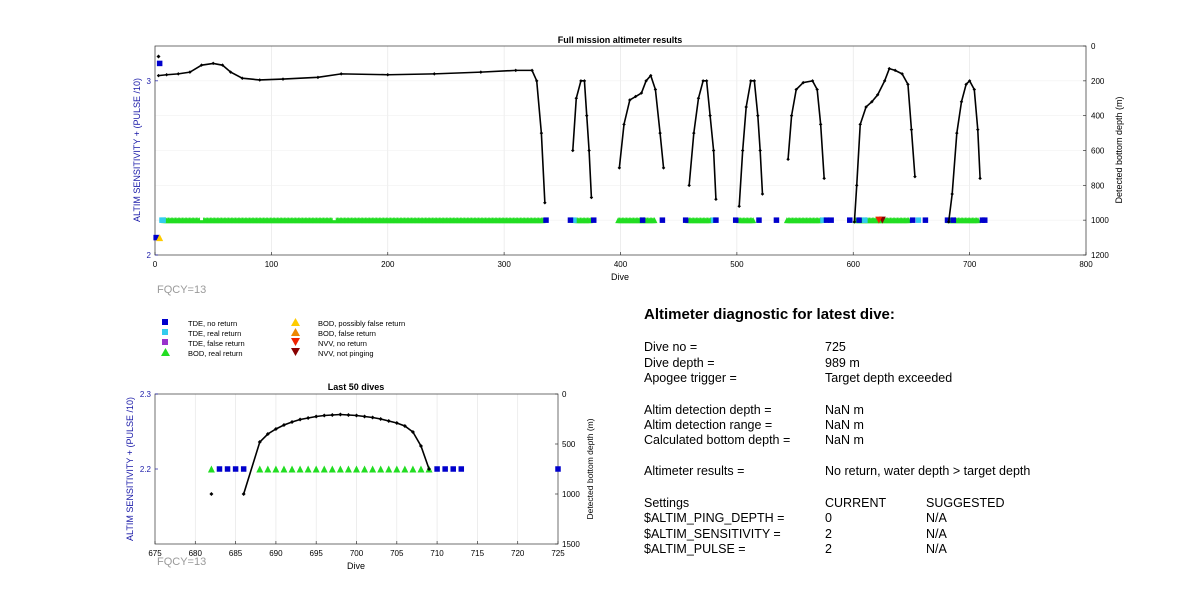  I want to click on special-triangle-up-marker, so click(160, 238).